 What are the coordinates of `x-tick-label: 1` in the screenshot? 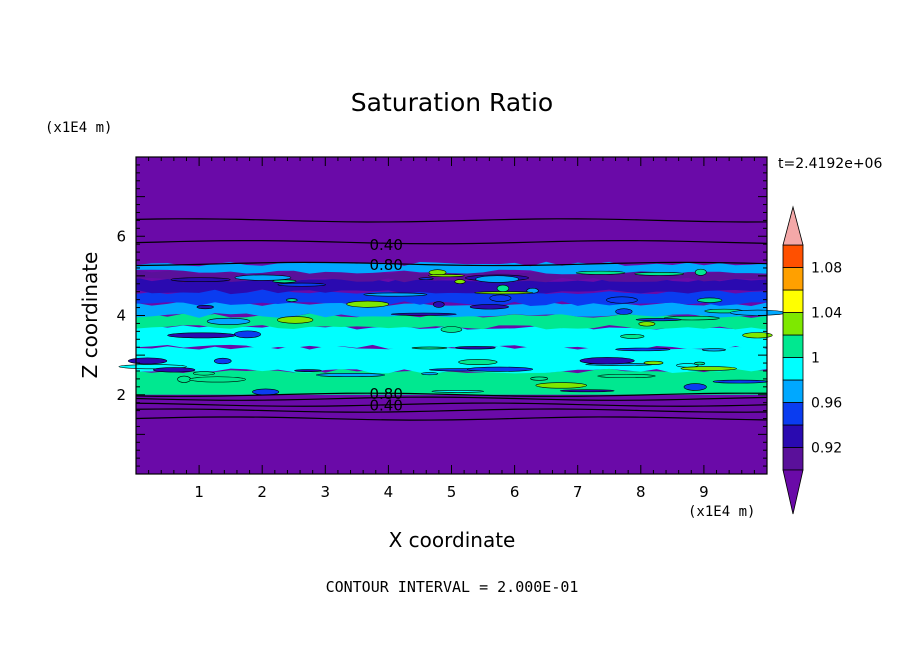 It's located at (199, 492).